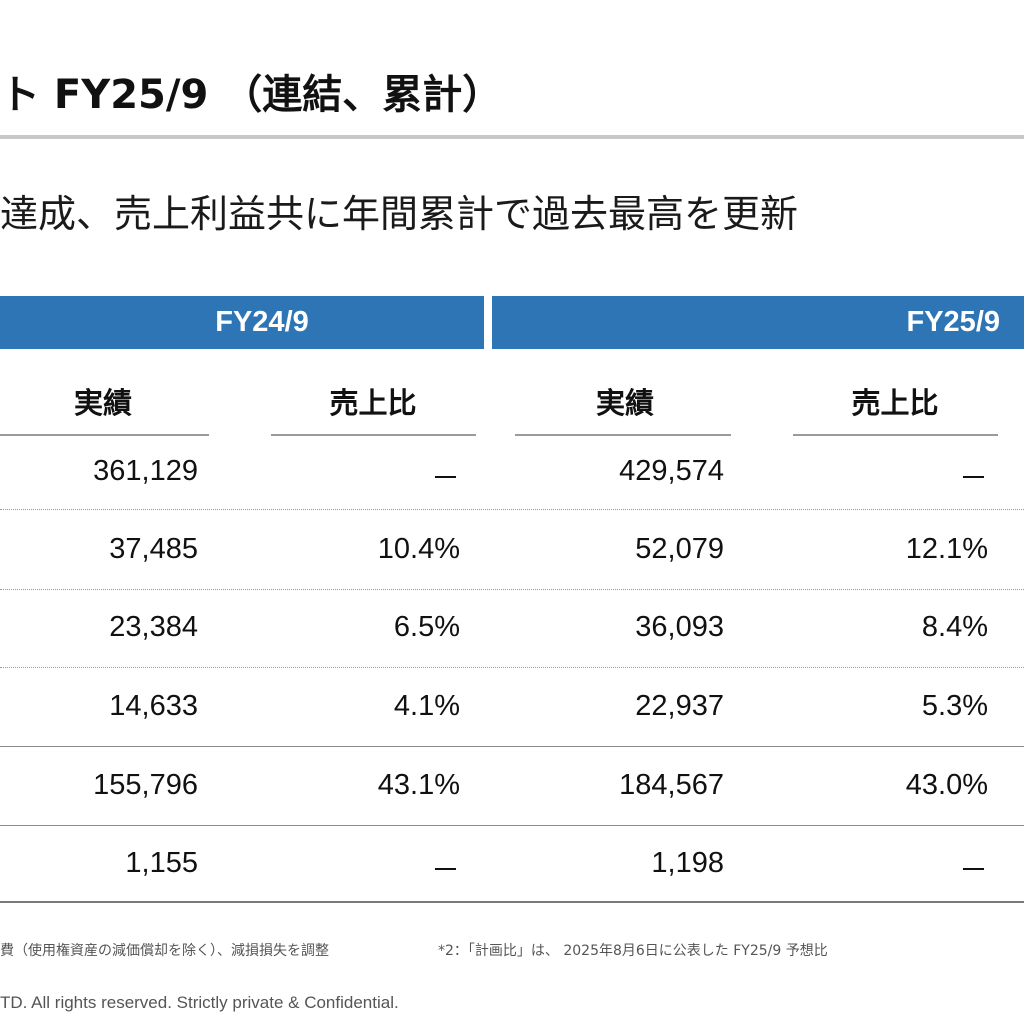 This screenshot has height=1024, width=1024. Describe the element at coordinates (153, 549) in the screenshot. I see `fy24-actual-cell: 37,485` at that location.